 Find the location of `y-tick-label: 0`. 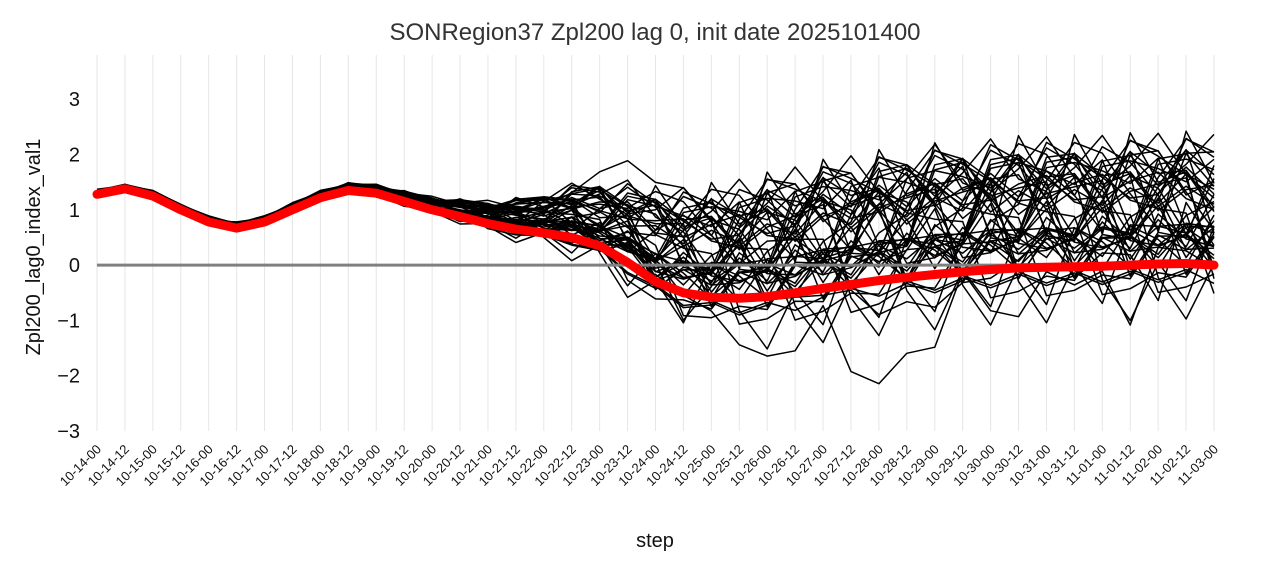

y-tick-label: 0 is located at coordinates (74, 266).